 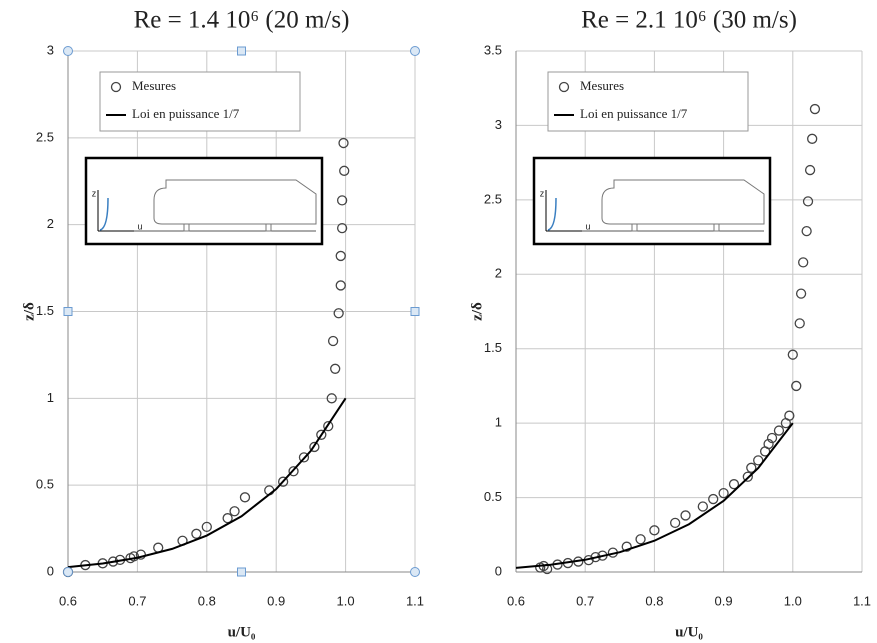 I want to click on inset-frame, so click(x=204, y=201).